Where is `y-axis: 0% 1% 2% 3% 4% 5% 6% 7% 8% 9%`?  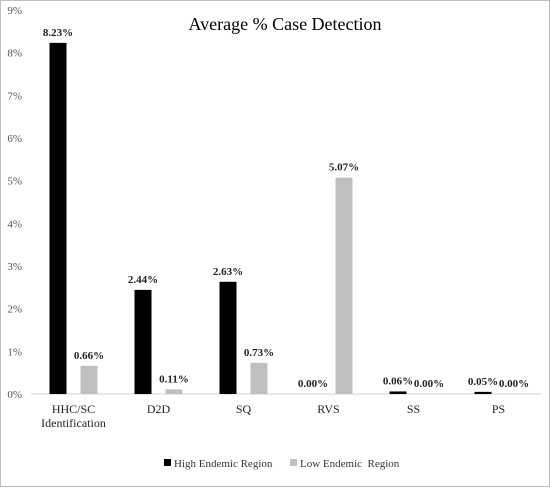
y-axis: 0% 1% 2% 3% 4% 5% 6% 7% 8% 9% is located at coordinates (14, 203).